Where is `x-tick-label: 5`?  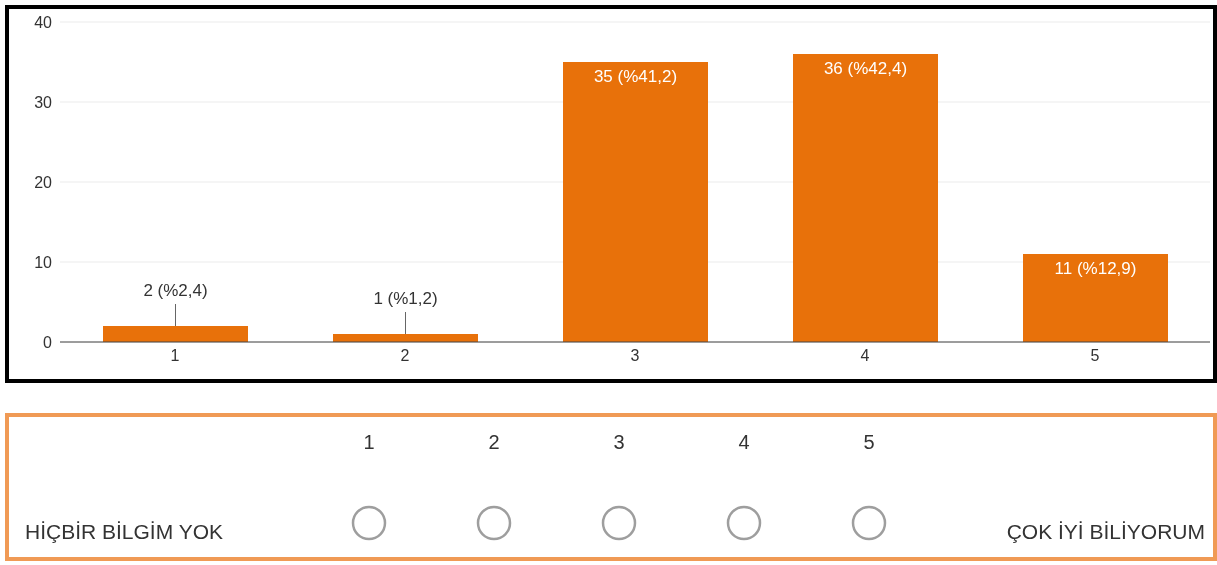
x-tick-label: 5 is located at coordinates (1095, 356).